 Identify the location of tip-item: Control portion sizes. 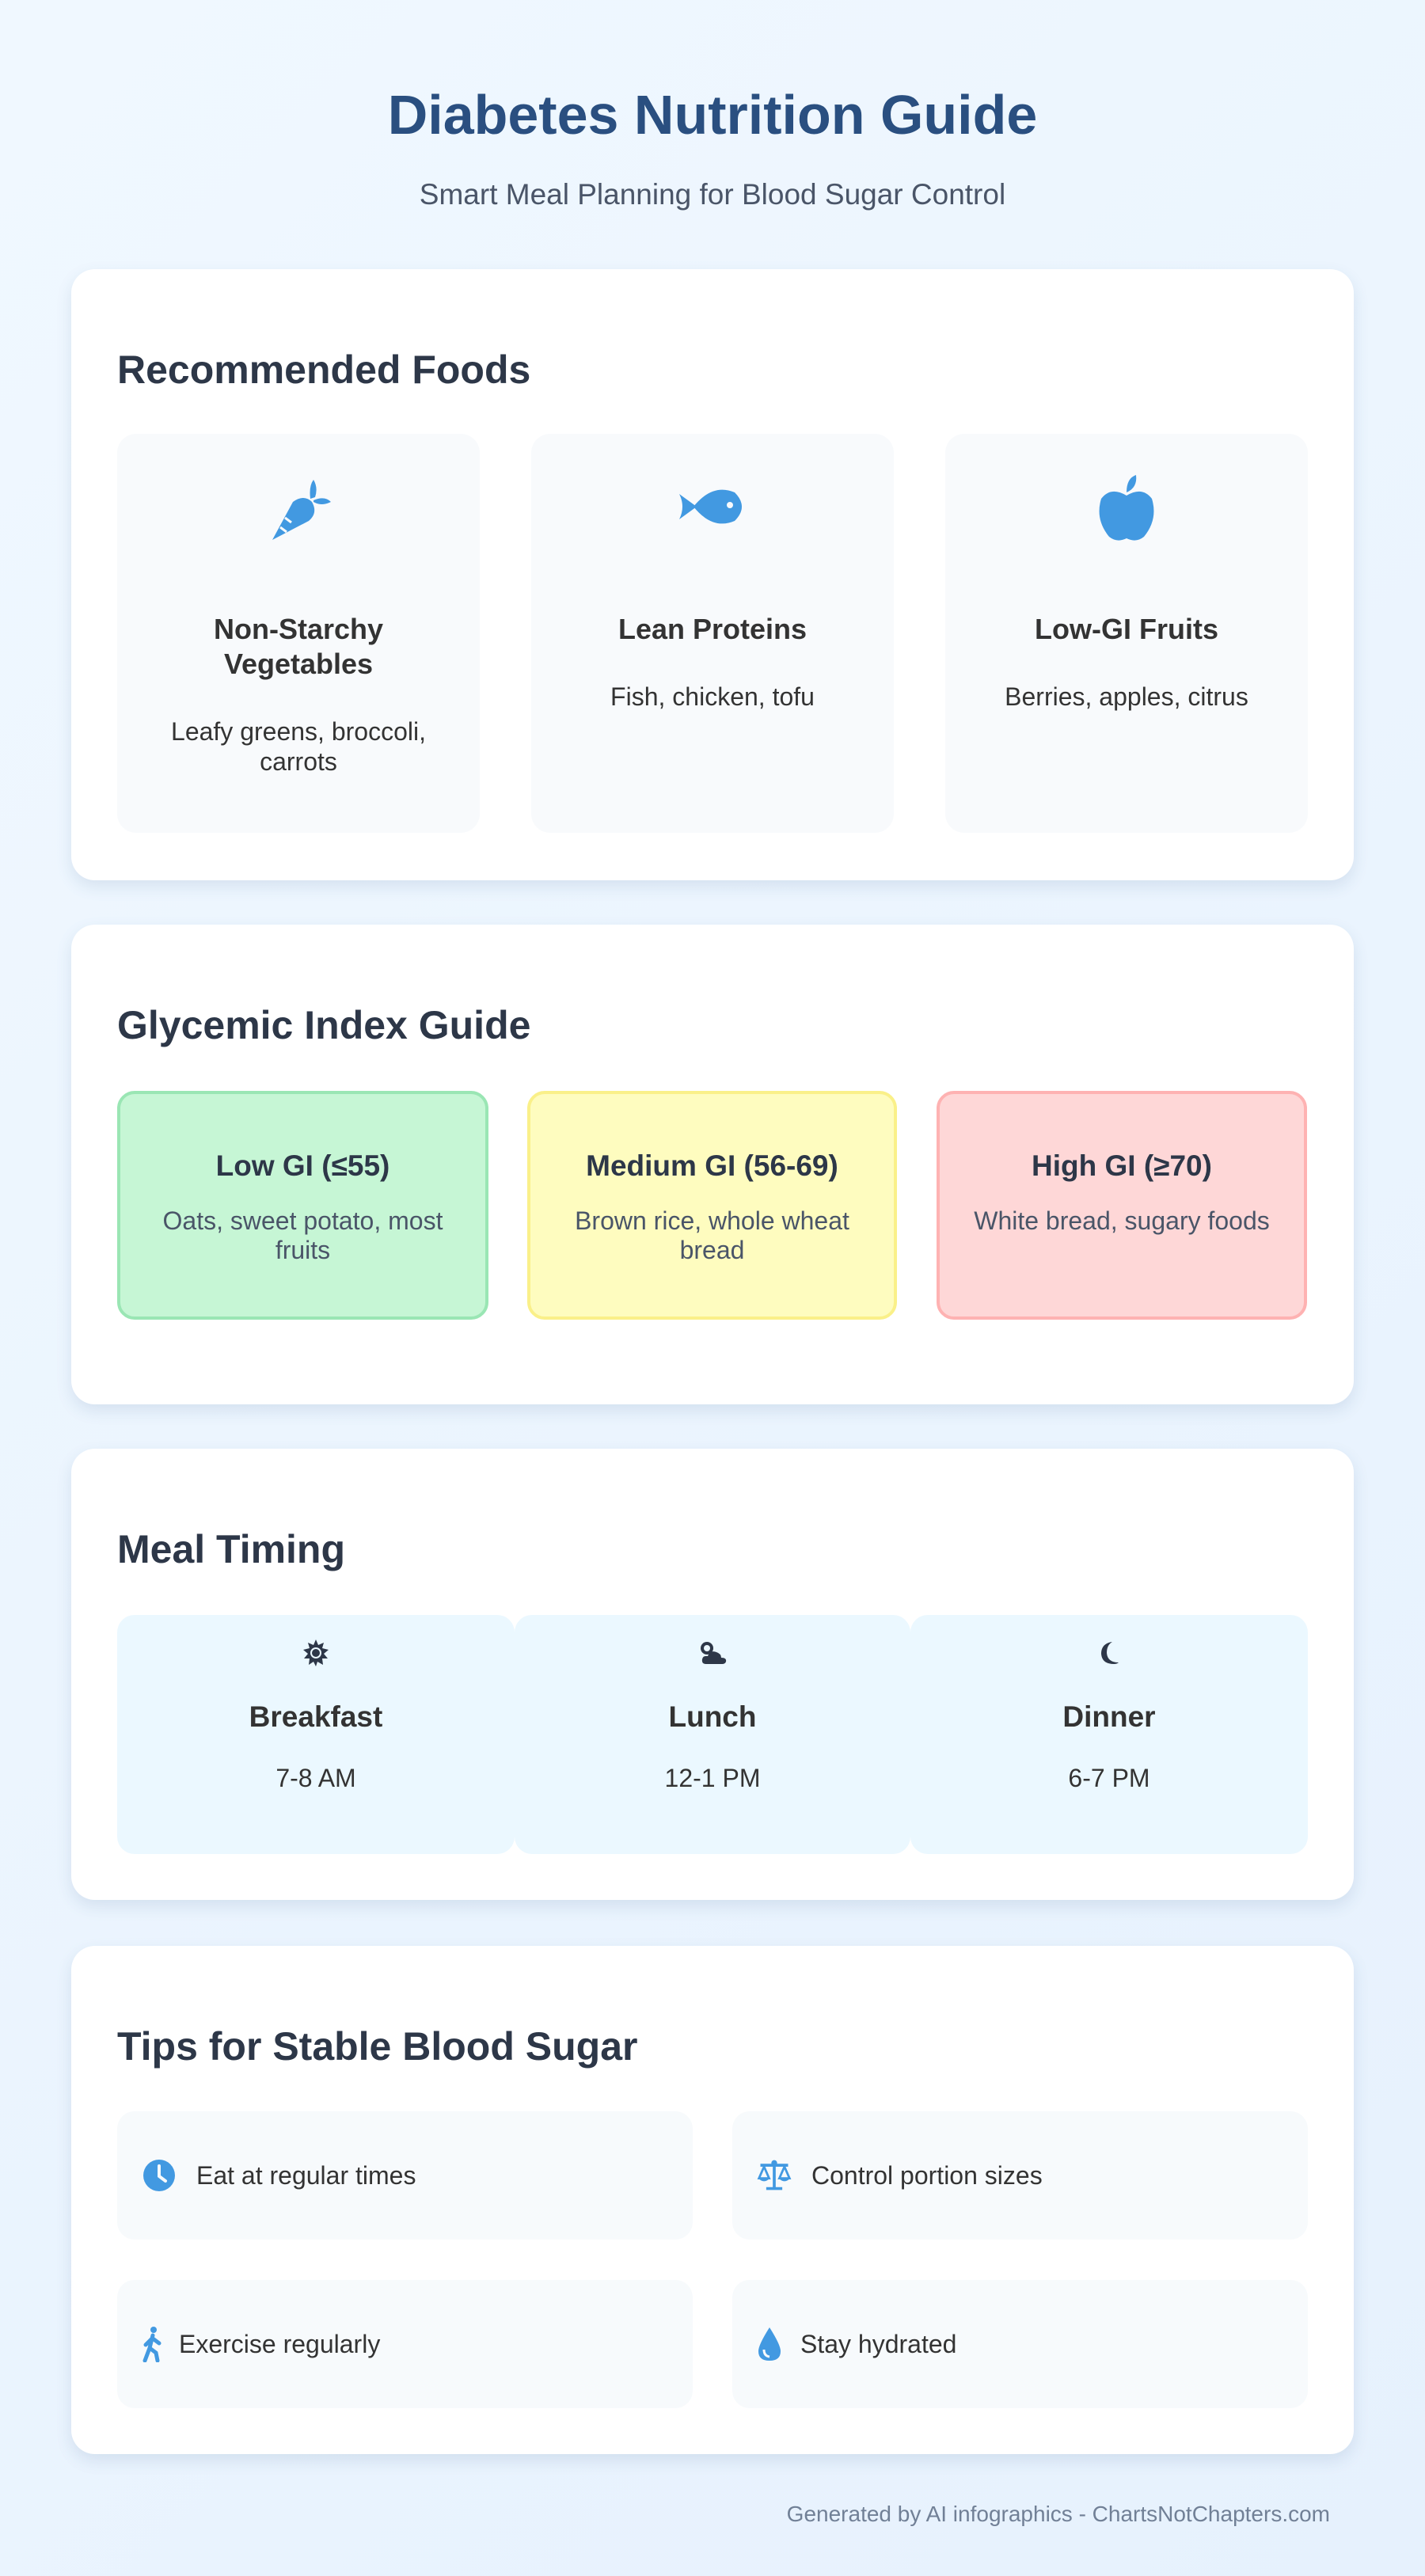
(1020, 2175).